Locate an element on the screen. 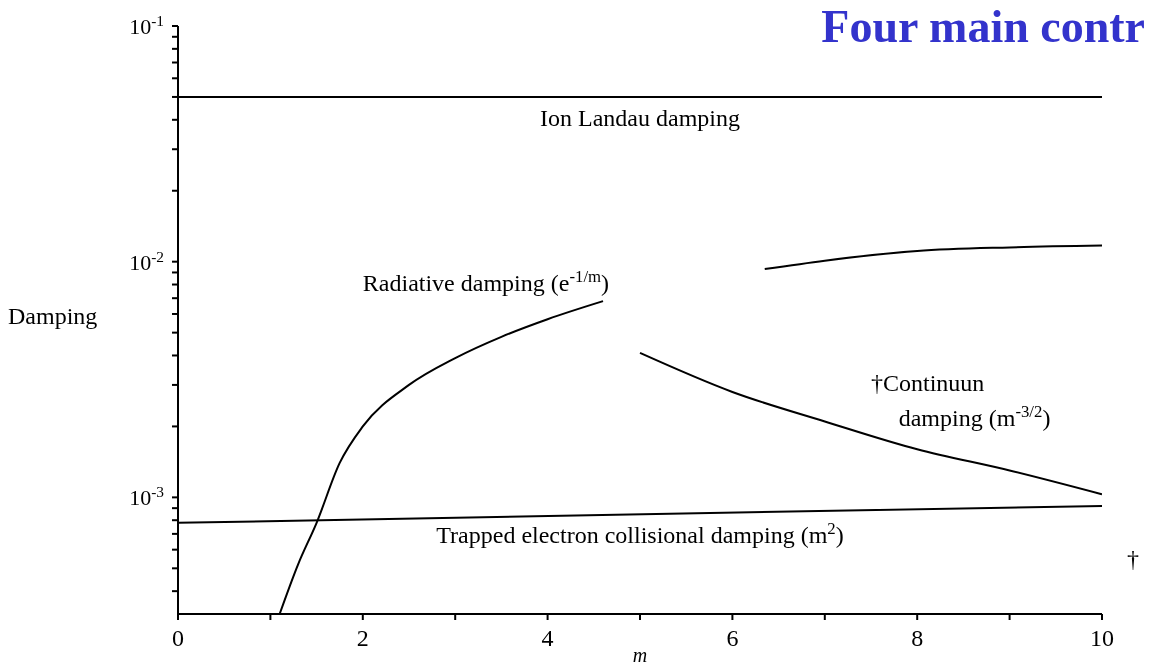  x-tick-label: 4 is located at coordinates (547, 638).